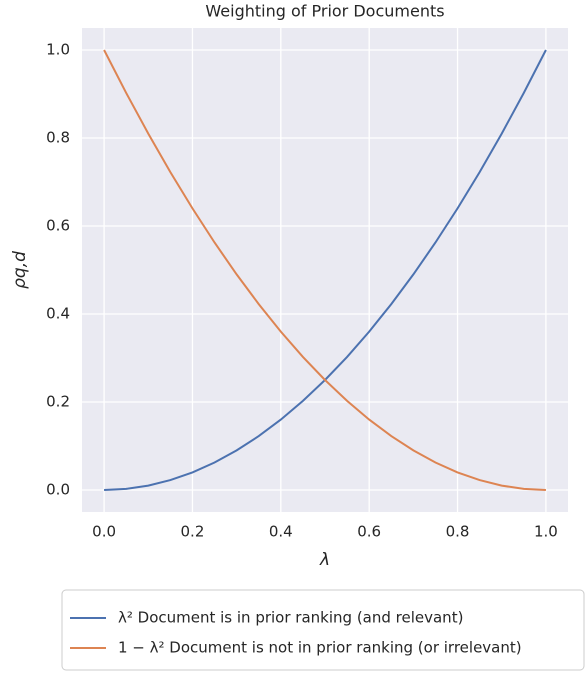 The image size is (585, 675). Describe the element at coordinates (458, 532) in the screenshot. I see `x-tick-label: 0.8` at that location.